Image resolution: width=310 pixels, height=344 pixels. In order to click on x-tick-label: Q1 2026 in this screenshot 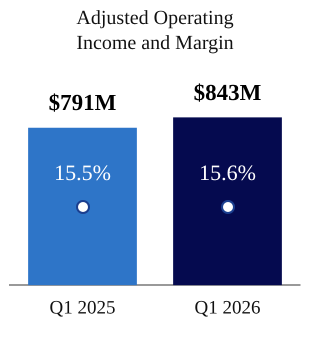, I will do `click(227, 308)`.